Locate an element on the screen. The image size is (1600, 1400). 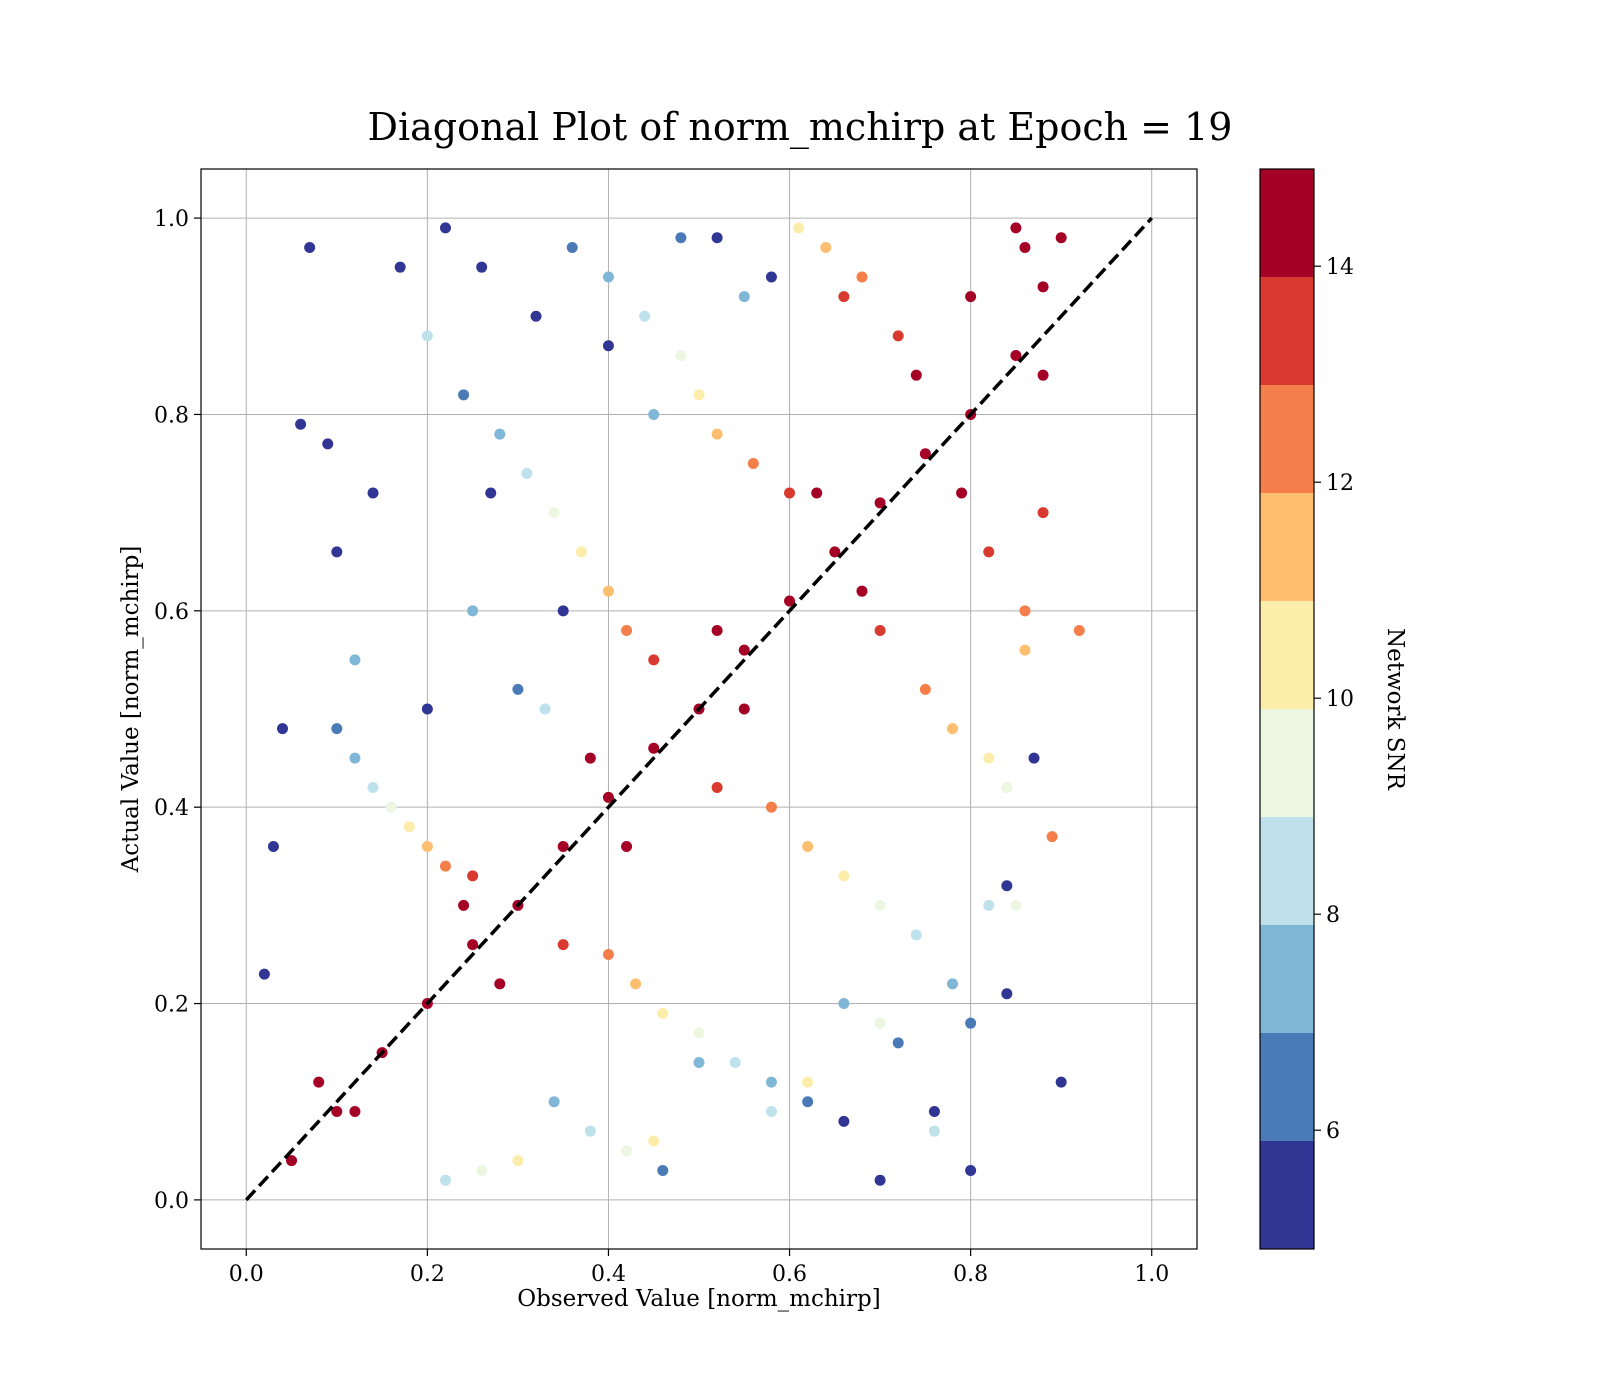
y-axis-label: Actual Value [norm_mchirp] is located at coordinates (131, 710).